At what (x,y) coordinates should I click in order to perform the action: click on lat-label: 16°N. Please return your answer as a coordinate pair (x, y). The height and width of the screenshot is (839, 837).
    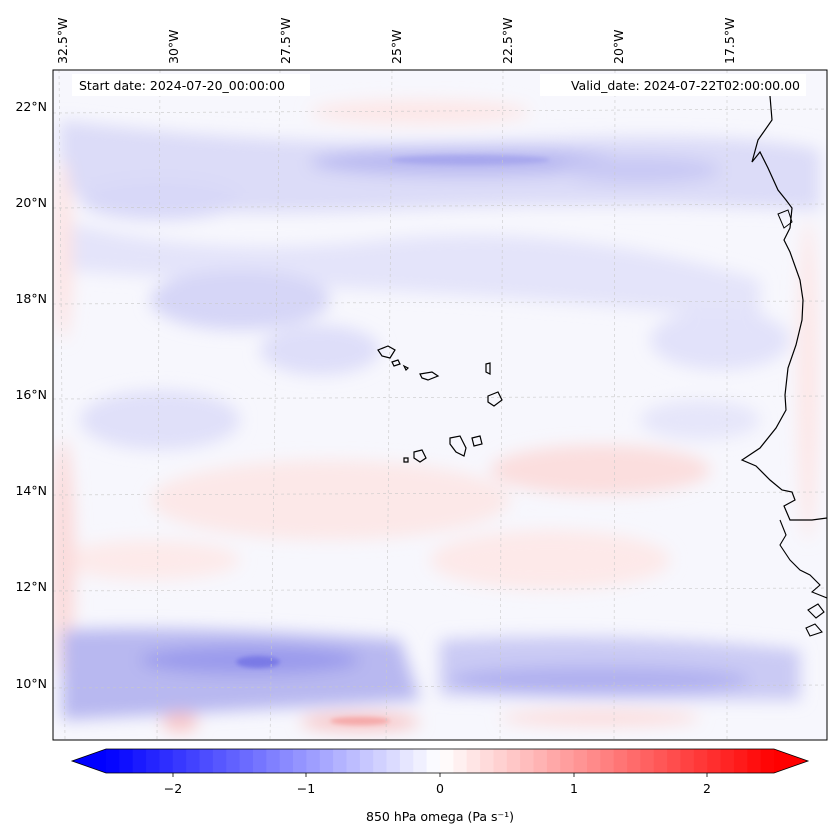
    Looking at the image, I should click on (31, 394).